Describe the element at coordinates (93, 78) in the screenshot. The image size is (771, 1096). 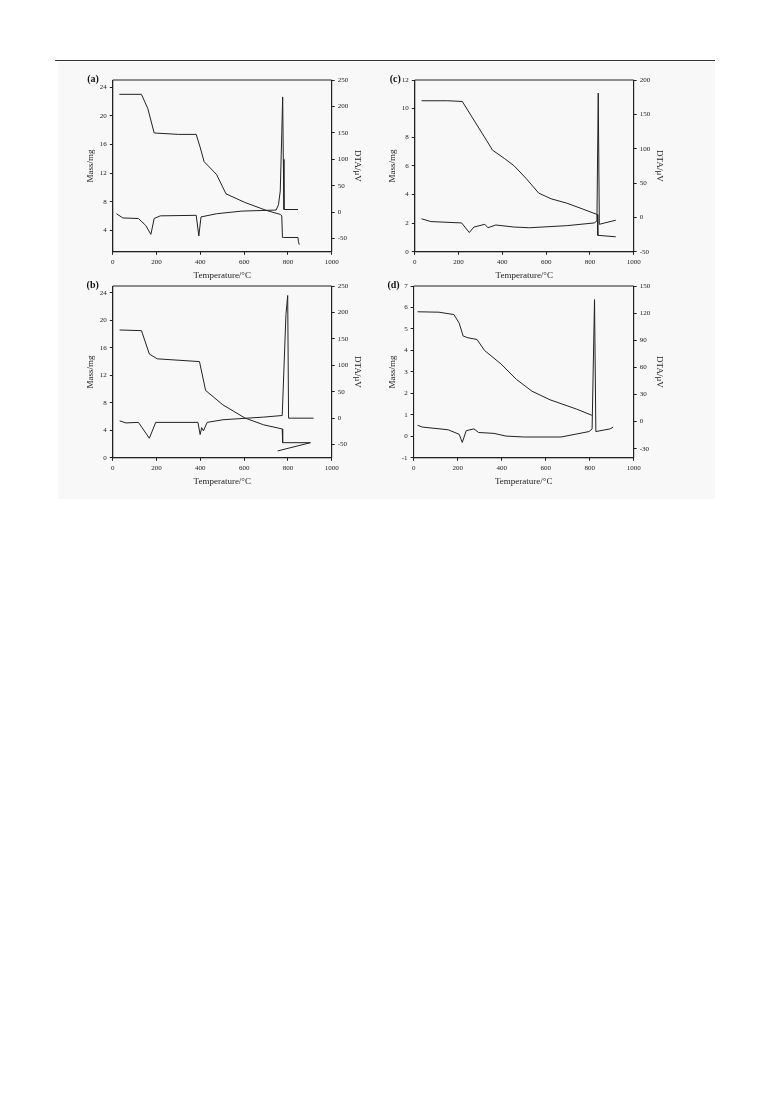
I see `chart-title: (a)` at that location.